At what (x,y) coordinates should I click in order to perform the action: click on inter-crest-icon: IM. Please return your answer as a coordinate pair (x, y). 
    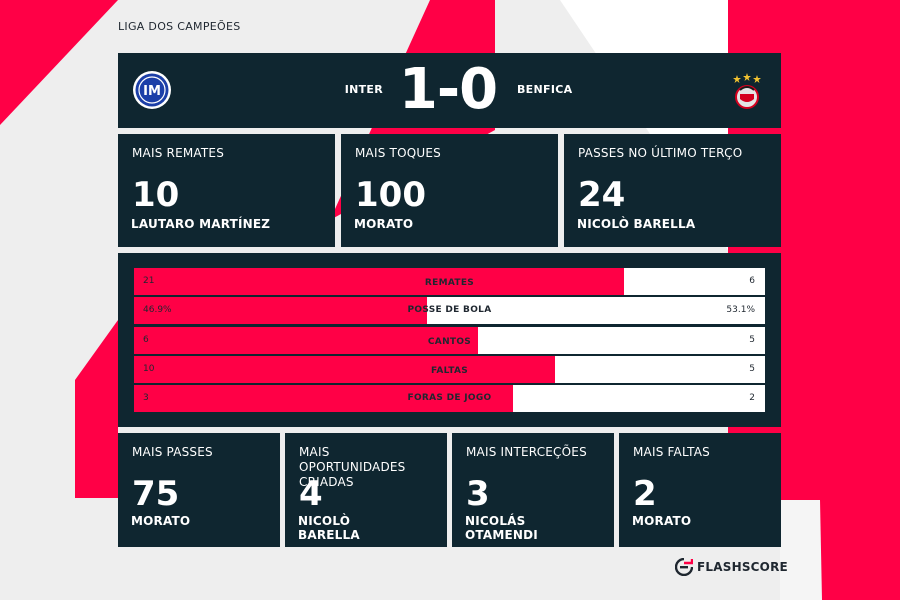
    Looking at the image, I should click on (152, 90).